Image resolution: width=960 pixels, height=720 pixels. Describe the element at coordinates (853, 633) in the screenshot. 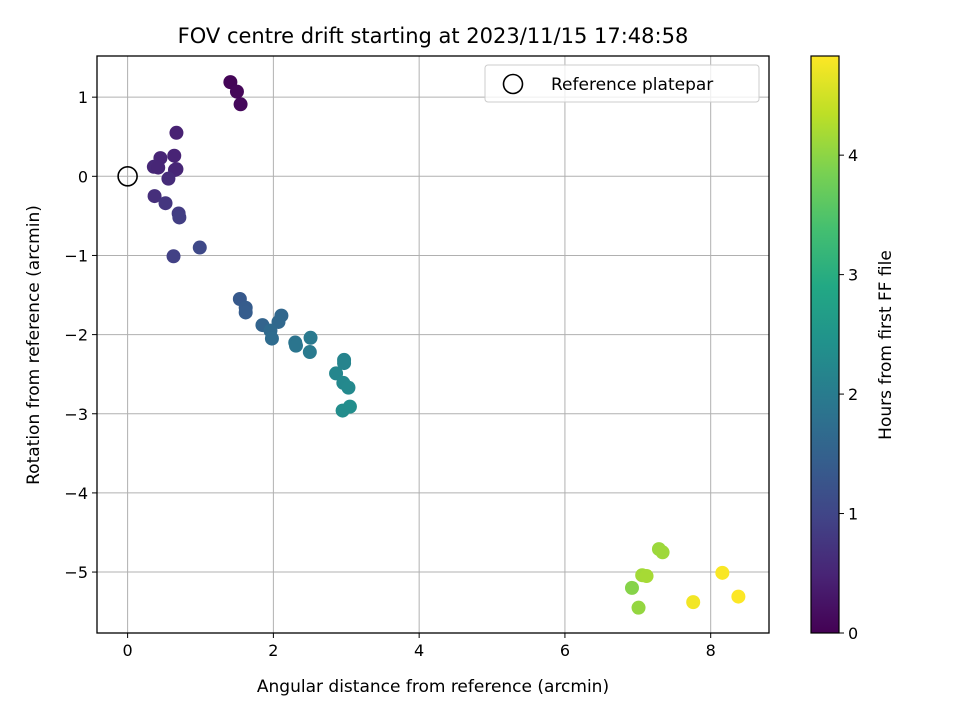

I see `colorbar-tick-label: 0` at that location.